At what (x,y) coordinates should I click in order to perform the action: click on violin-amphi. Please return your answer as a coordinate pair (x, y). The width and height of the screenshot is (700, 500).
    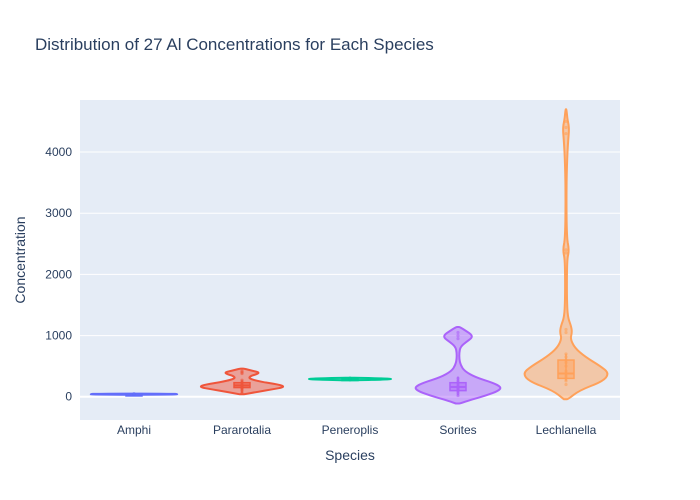
    Looking at the image, I should click on (134, 394).